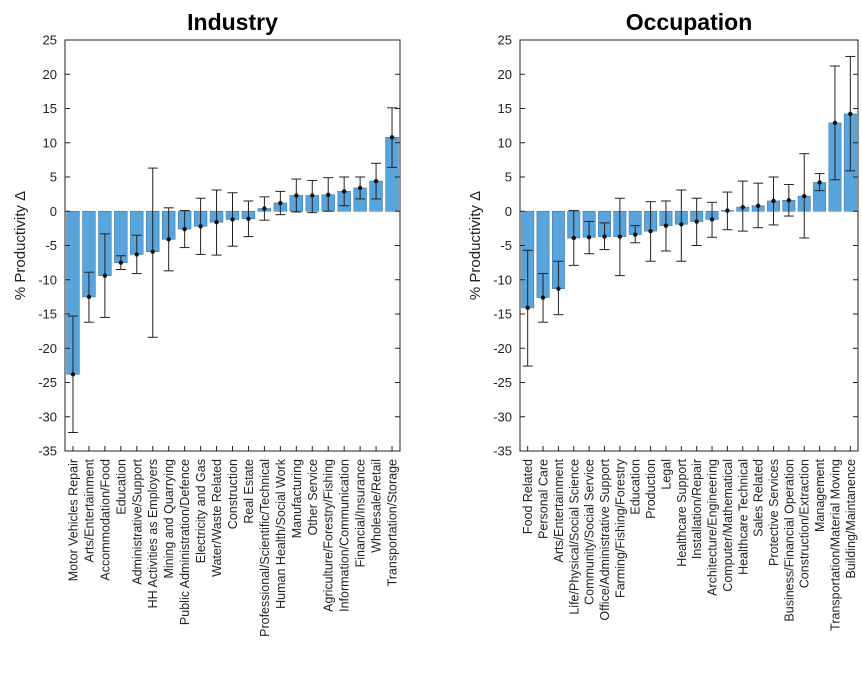 Image resolution: width=862 pixels, height=685 pixels. Describe the element at coordinates (73, 520) in the screenshot. I see `industry-category-label: Motor Vehicles Repair` at that location.